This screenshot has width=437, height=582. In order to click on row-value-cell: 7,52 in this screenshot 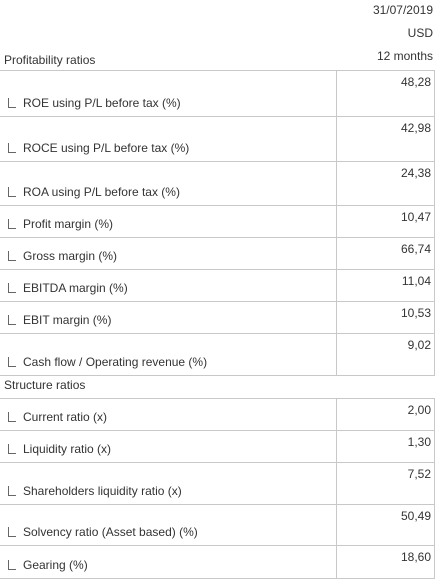, I will do `click(386, 483)`.